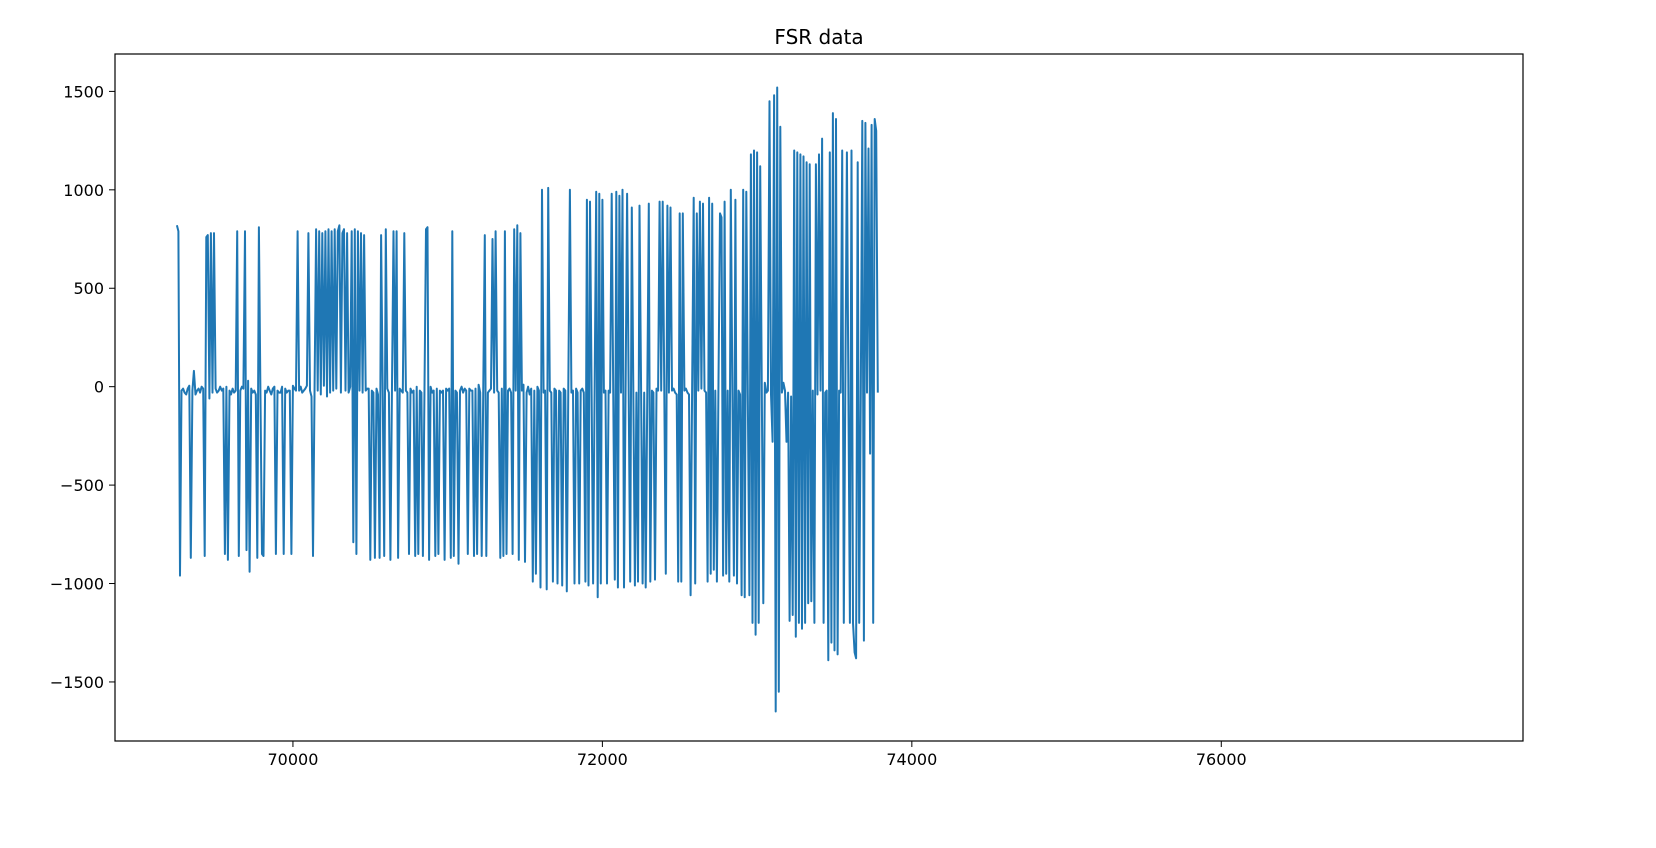 This screenshot has height=848, width=1656. I want to click on x-tick-label: 74000, so click(911, 759).